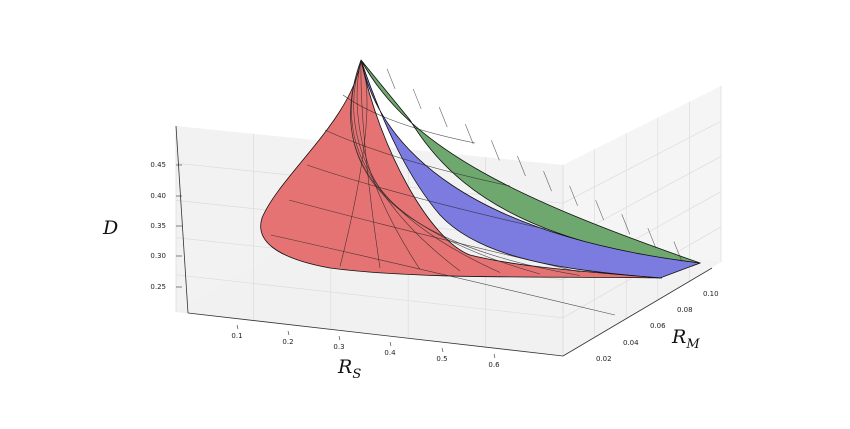 The image size is (850, 429). Describe the element at coordinates (158, 287) in the screenshot. I see `z-tick-label: 0.25` at that location.